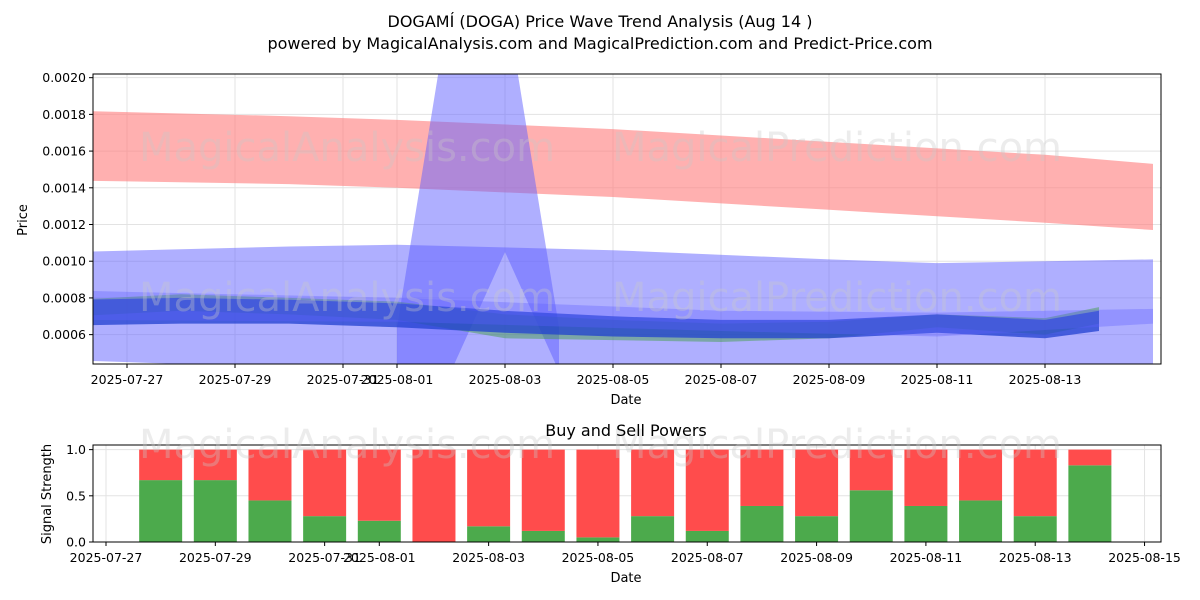  Describe the element at coordinates (23, 220) in the screenshot. I see `price-y-axis-label: Price` at that location.